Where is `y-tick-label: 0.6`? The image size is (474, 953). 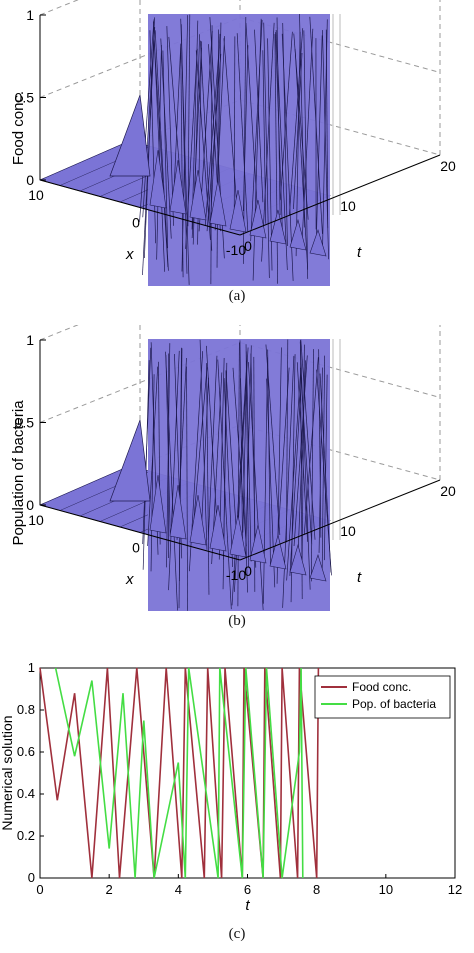 y-tick-label: 0.6 is located at coordinates (26, 751).